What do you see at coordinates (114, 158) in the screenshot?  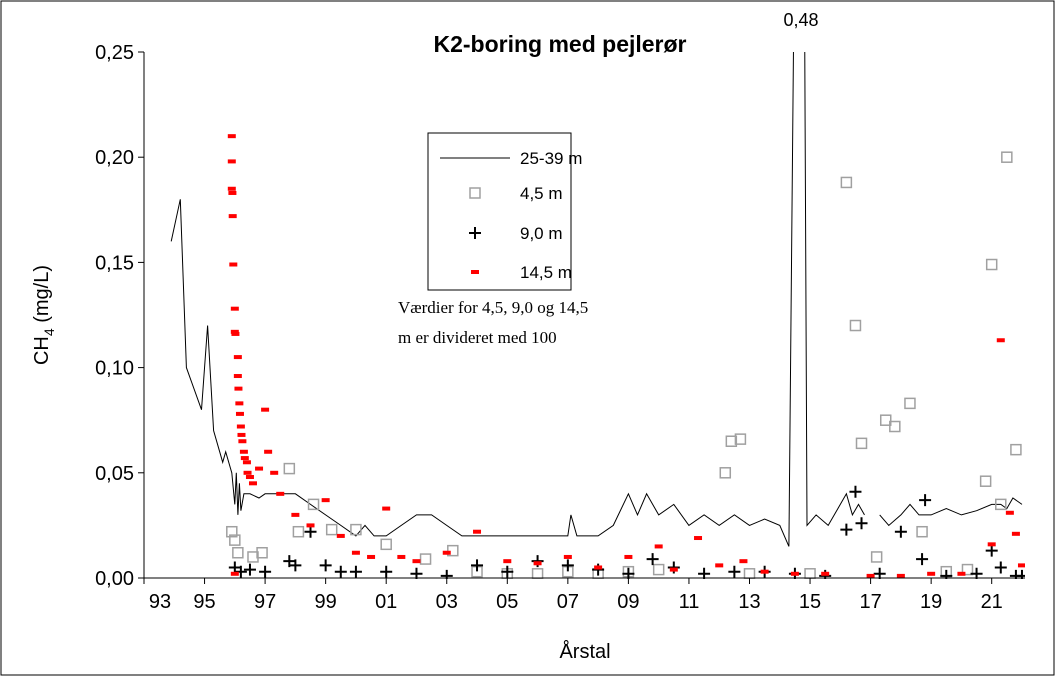 I see `y-tick-label: 0,20` at bounding box center [114, 158].